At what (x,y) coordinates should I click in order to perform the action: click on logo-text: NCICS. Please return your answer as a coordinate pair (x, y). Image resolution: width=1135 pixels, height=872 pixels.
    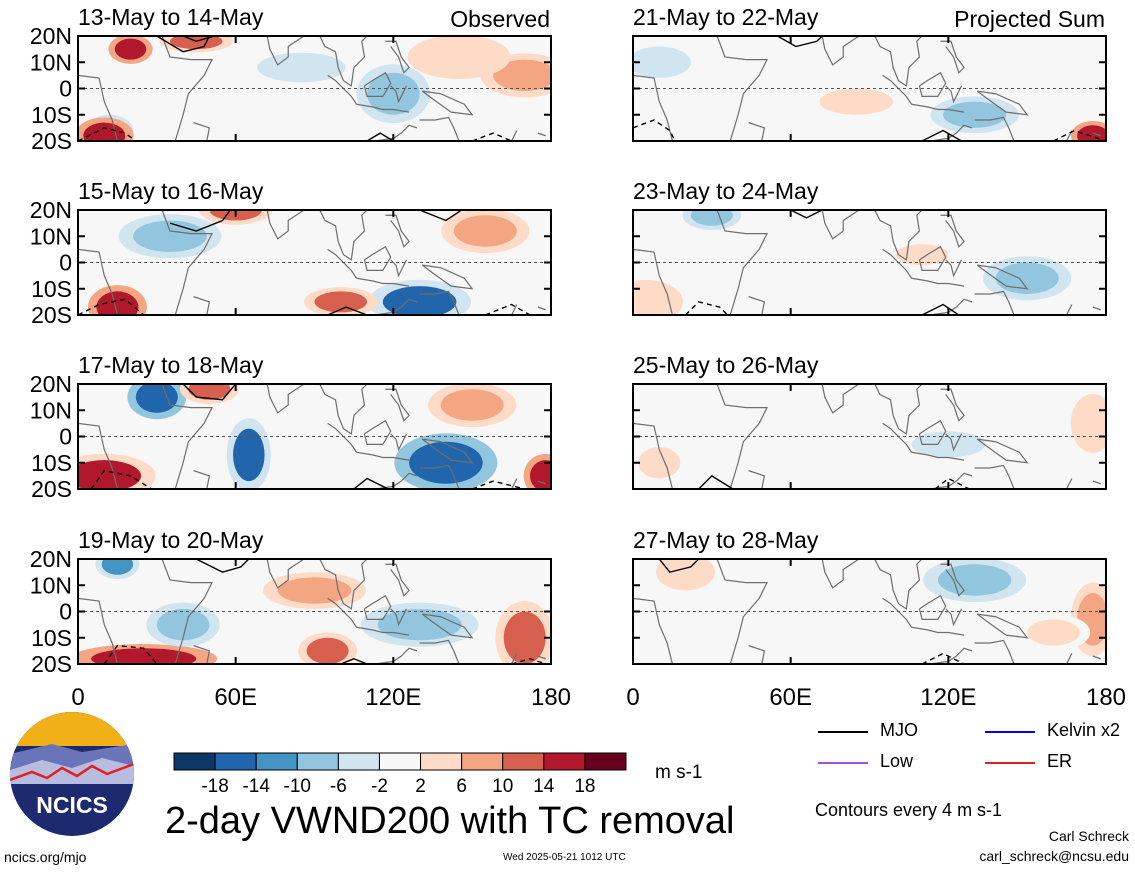
    Looking at the image, I should click on (72, 805).